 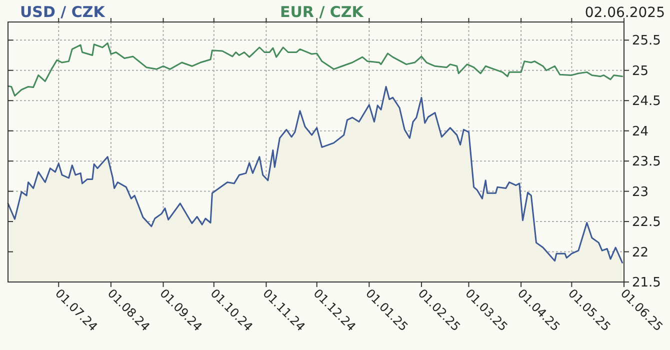 What do you see at coordinates (646, 162) in the screenshot?
I see `y-tick-label: 23.5` at bounding box center [646, 162].